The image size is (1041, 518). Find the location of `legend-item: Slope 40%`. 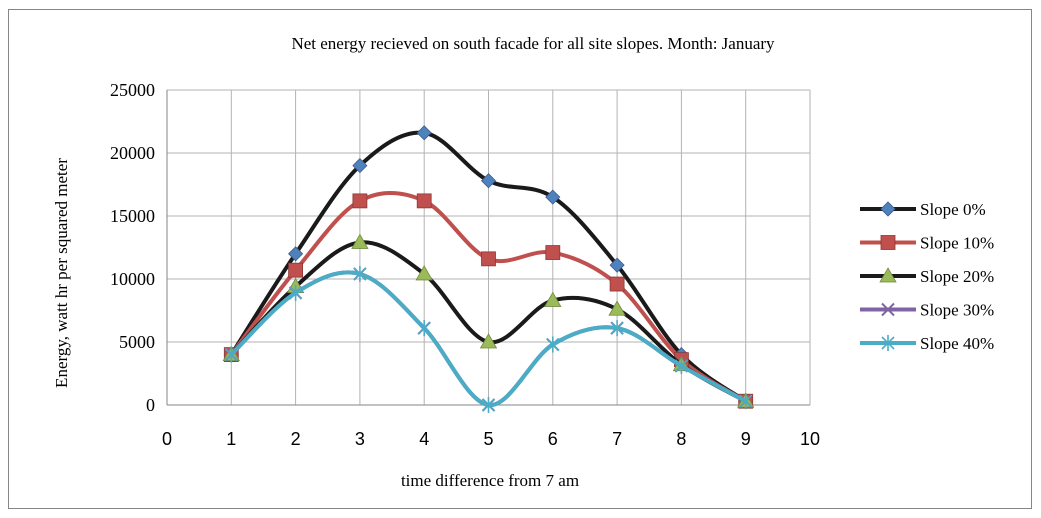

legend-item: Slope 40% is located at coordinates (927, 343).